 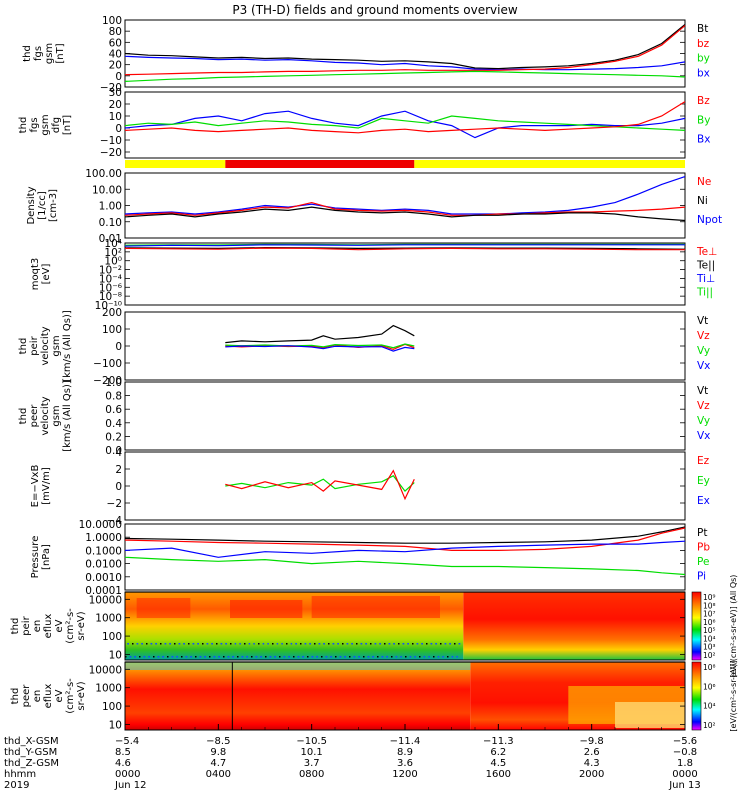 I want to click on x-row-value: 6.2, so click(x=498, y=752).